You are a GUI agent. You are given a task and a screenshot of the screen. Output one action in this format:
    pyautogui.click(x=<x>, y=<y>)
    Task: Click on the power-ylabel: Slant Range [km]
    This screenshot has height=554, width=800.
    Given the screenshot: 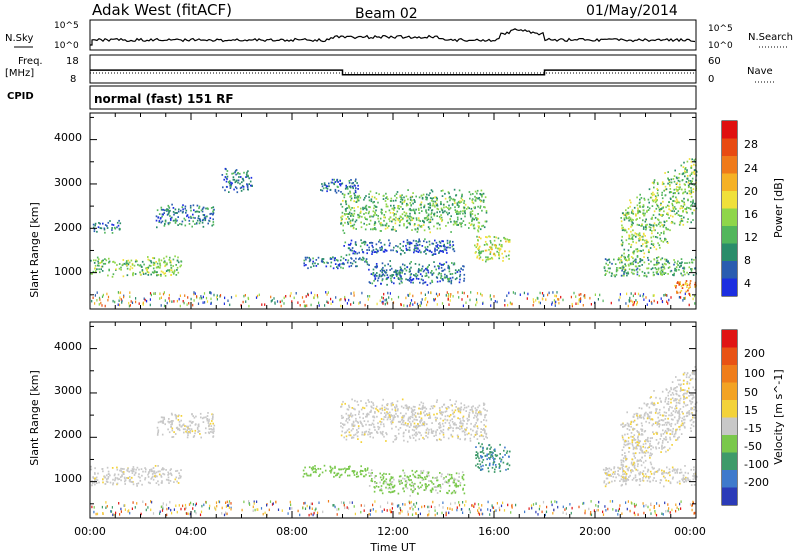 What is the action you would take?
    pyautogui.click(x=34, y=250)
    